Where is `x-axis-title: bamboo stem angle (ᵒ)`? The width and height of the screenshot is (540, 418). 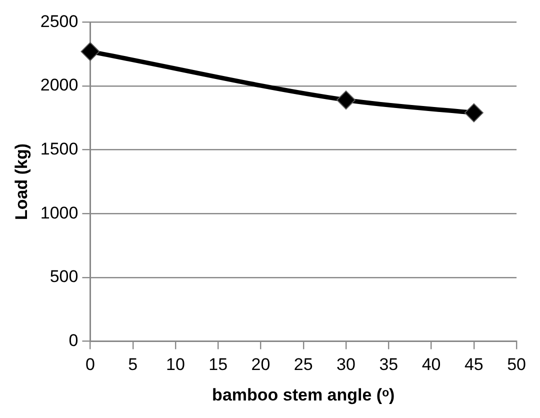
x-axis-title: bamboo stem angle (ᵒ) is located at coordinates (303, 394).